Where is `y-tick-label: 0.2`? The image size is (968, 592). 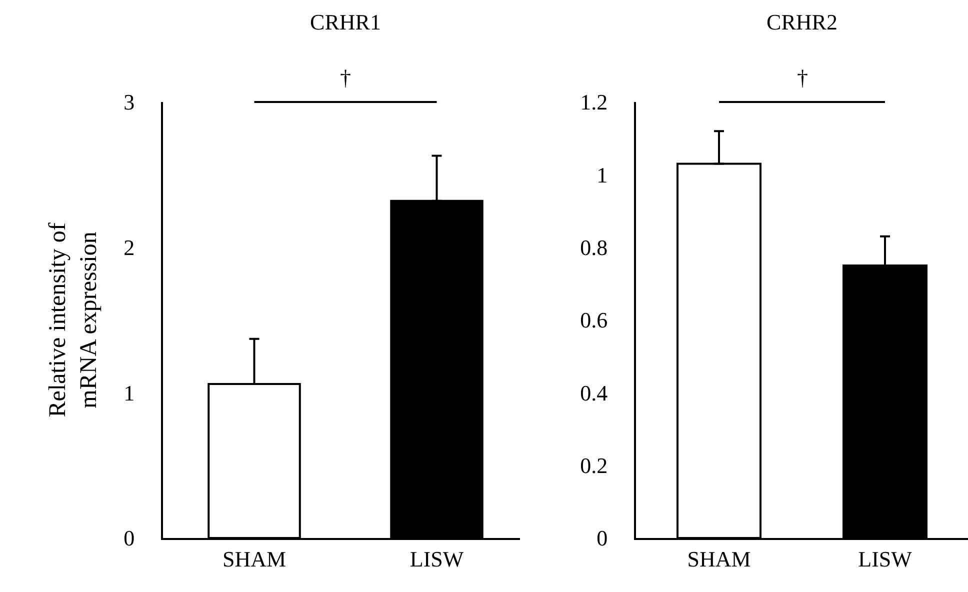 y-tick-label: 0.2 is located at coordinates (594, 465).